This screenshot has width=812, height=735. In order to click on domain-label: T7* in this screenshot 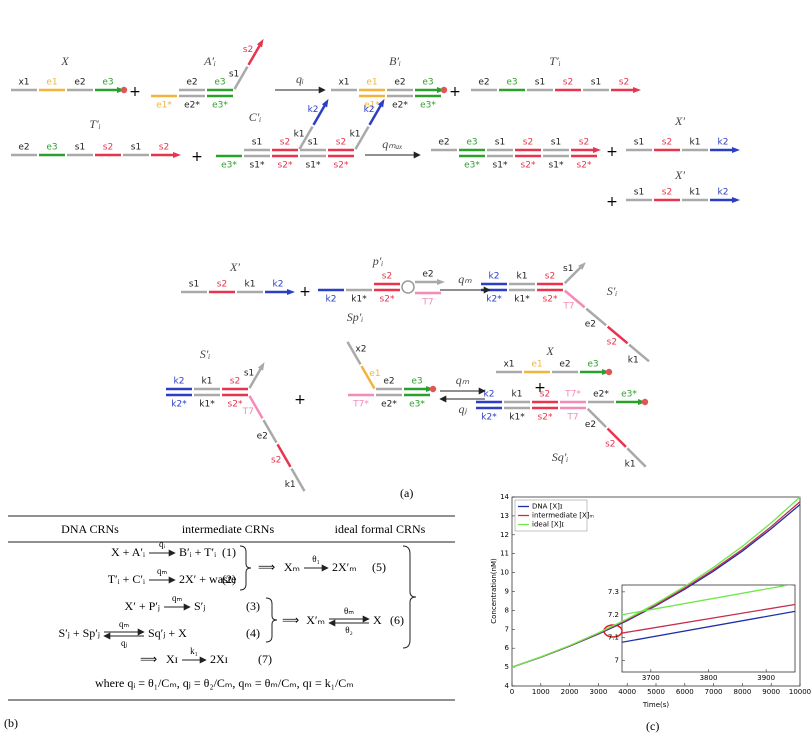, I will do `click(572, 395)`.